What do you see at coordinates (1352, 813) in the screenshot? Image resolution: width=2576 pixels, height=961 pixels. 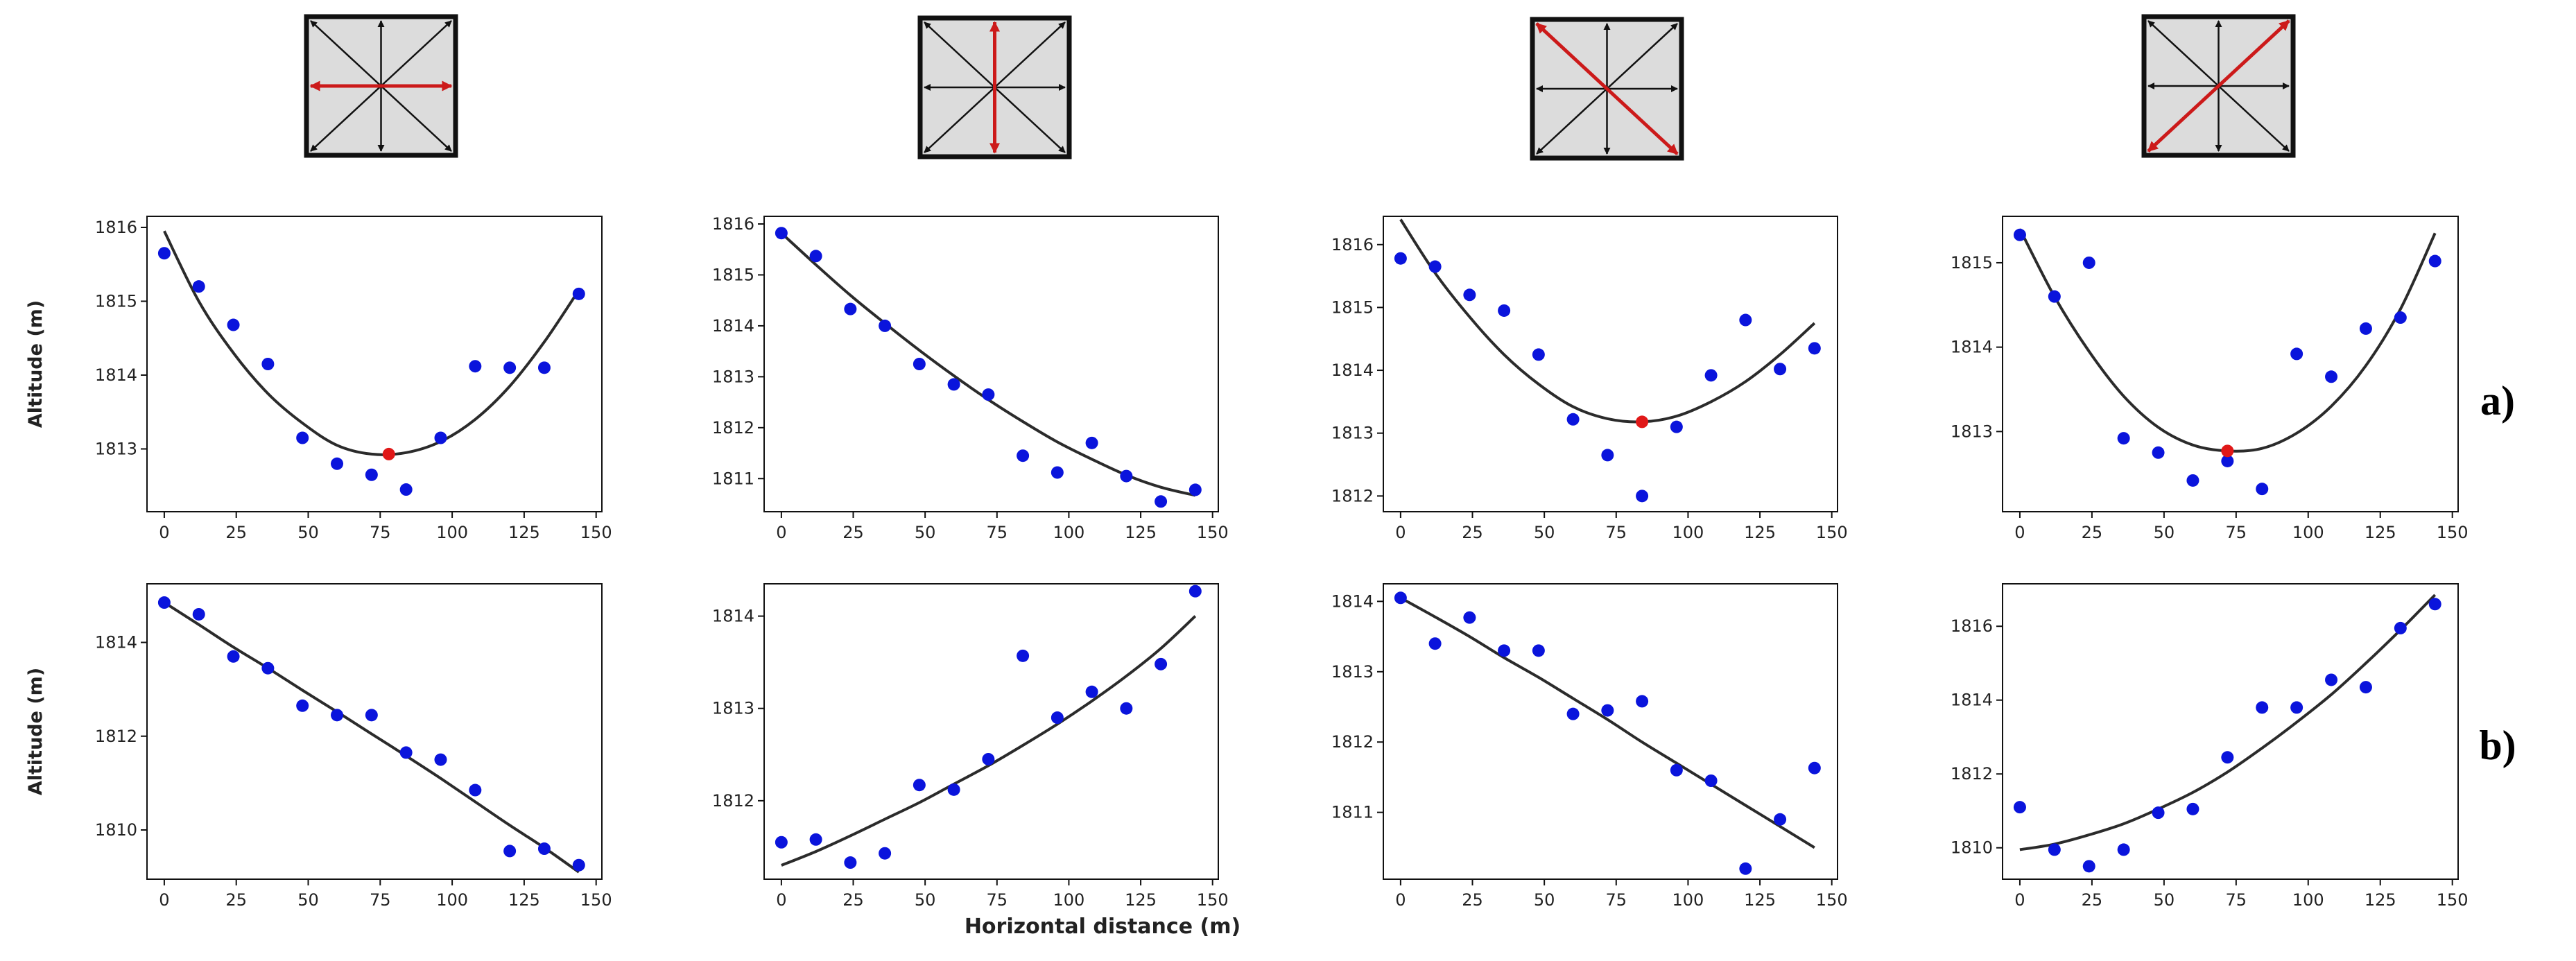 I see `y-tick-label: 1811` at bounding box center [1352, 813].